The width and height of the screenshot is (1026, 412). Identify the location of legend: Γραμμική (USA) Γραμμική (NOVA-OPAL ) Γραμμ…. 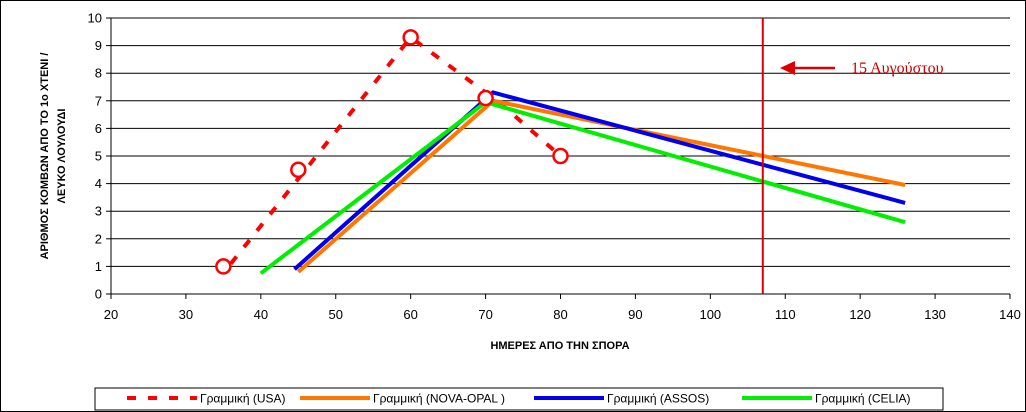
(519, 399).